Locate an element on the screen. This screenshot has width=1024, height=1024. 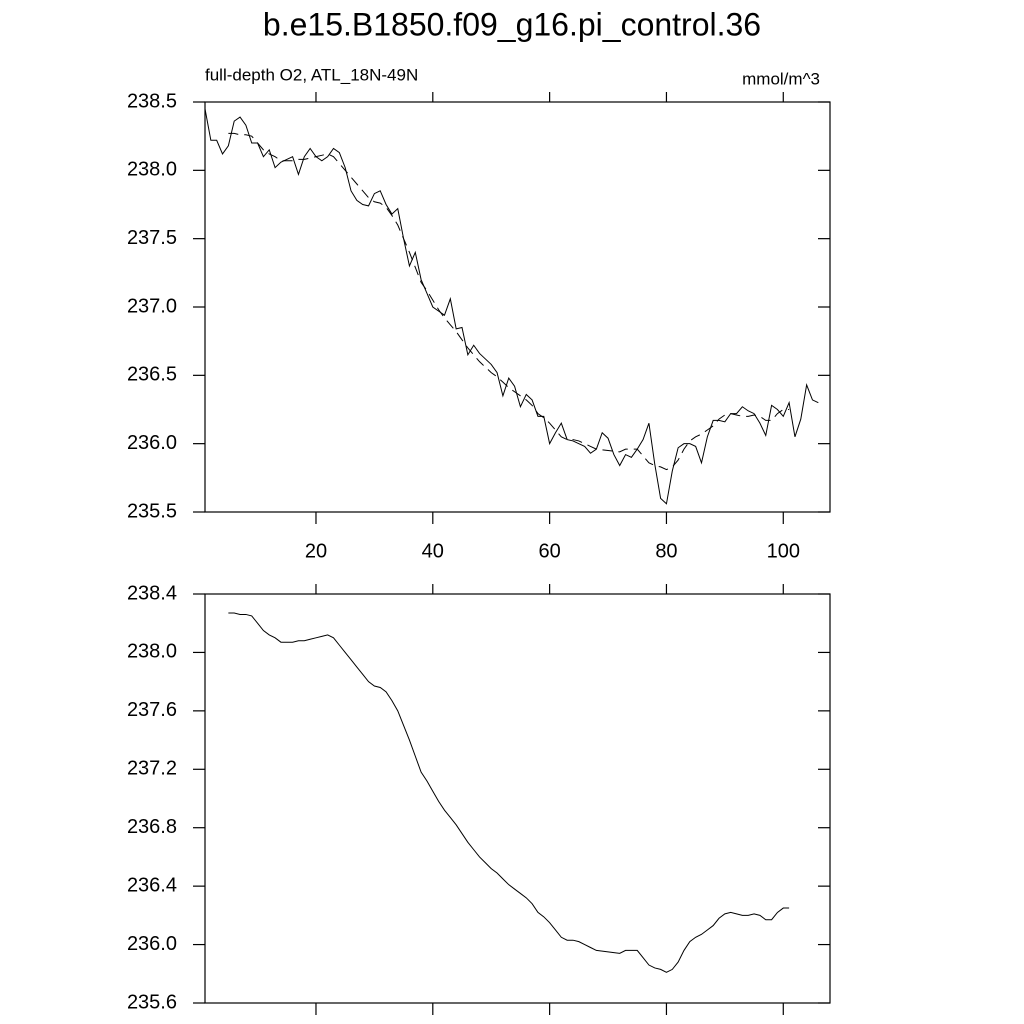
x-tick-label: 40 is located at coordinates (433, 551).